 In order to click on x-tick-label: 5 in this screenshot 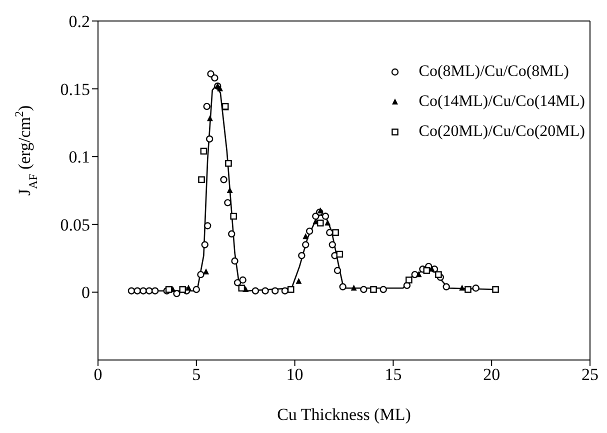, I will do `click(196, 374)`.